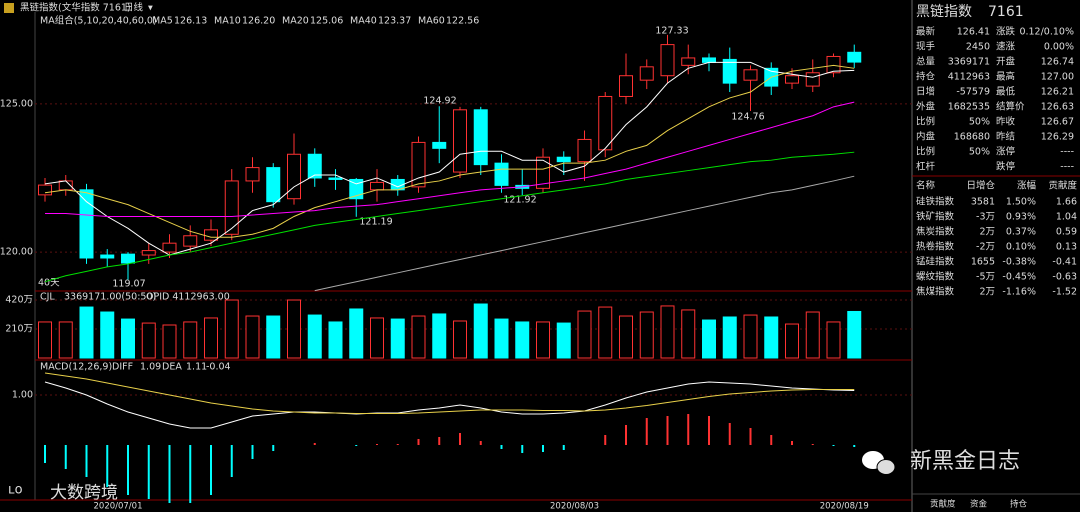 The height and width of the screenshot is (512, 1080). What do you see at coordinates (1066, 202) in the screenshot?
I see `table-cell: 1.66` at bounding box center [1066, 202].